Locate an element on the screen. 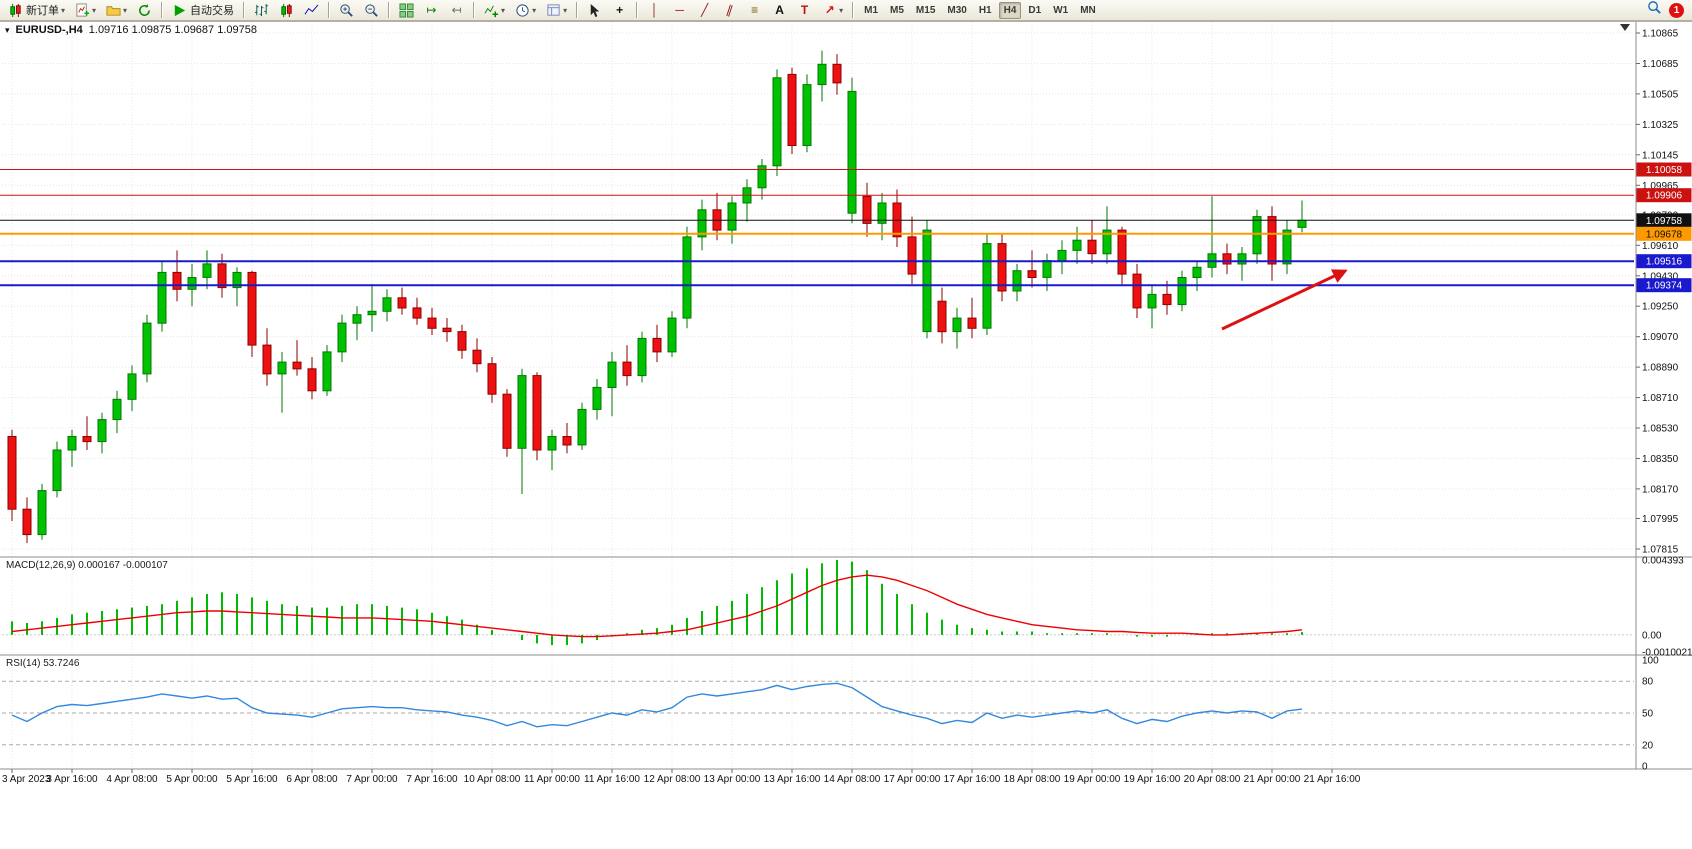  candlestick-chart-button is located at coordinates (286, 10).